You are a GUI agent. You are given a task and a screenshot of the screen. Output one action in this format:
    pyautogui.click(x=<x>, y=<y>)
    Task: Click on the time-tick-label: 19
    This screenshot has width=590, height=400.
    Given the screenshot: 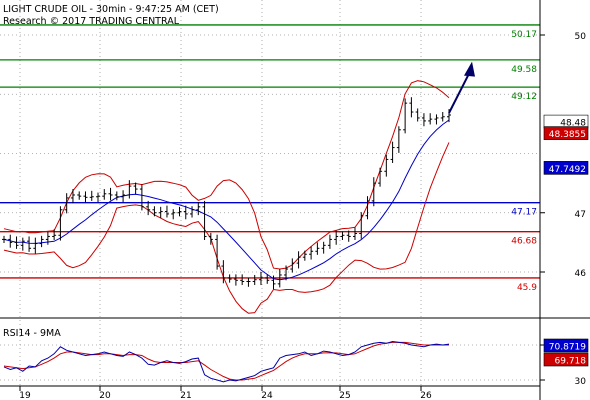 What is the action you would take?
    pyautogui.click(x=25, y=395)
    